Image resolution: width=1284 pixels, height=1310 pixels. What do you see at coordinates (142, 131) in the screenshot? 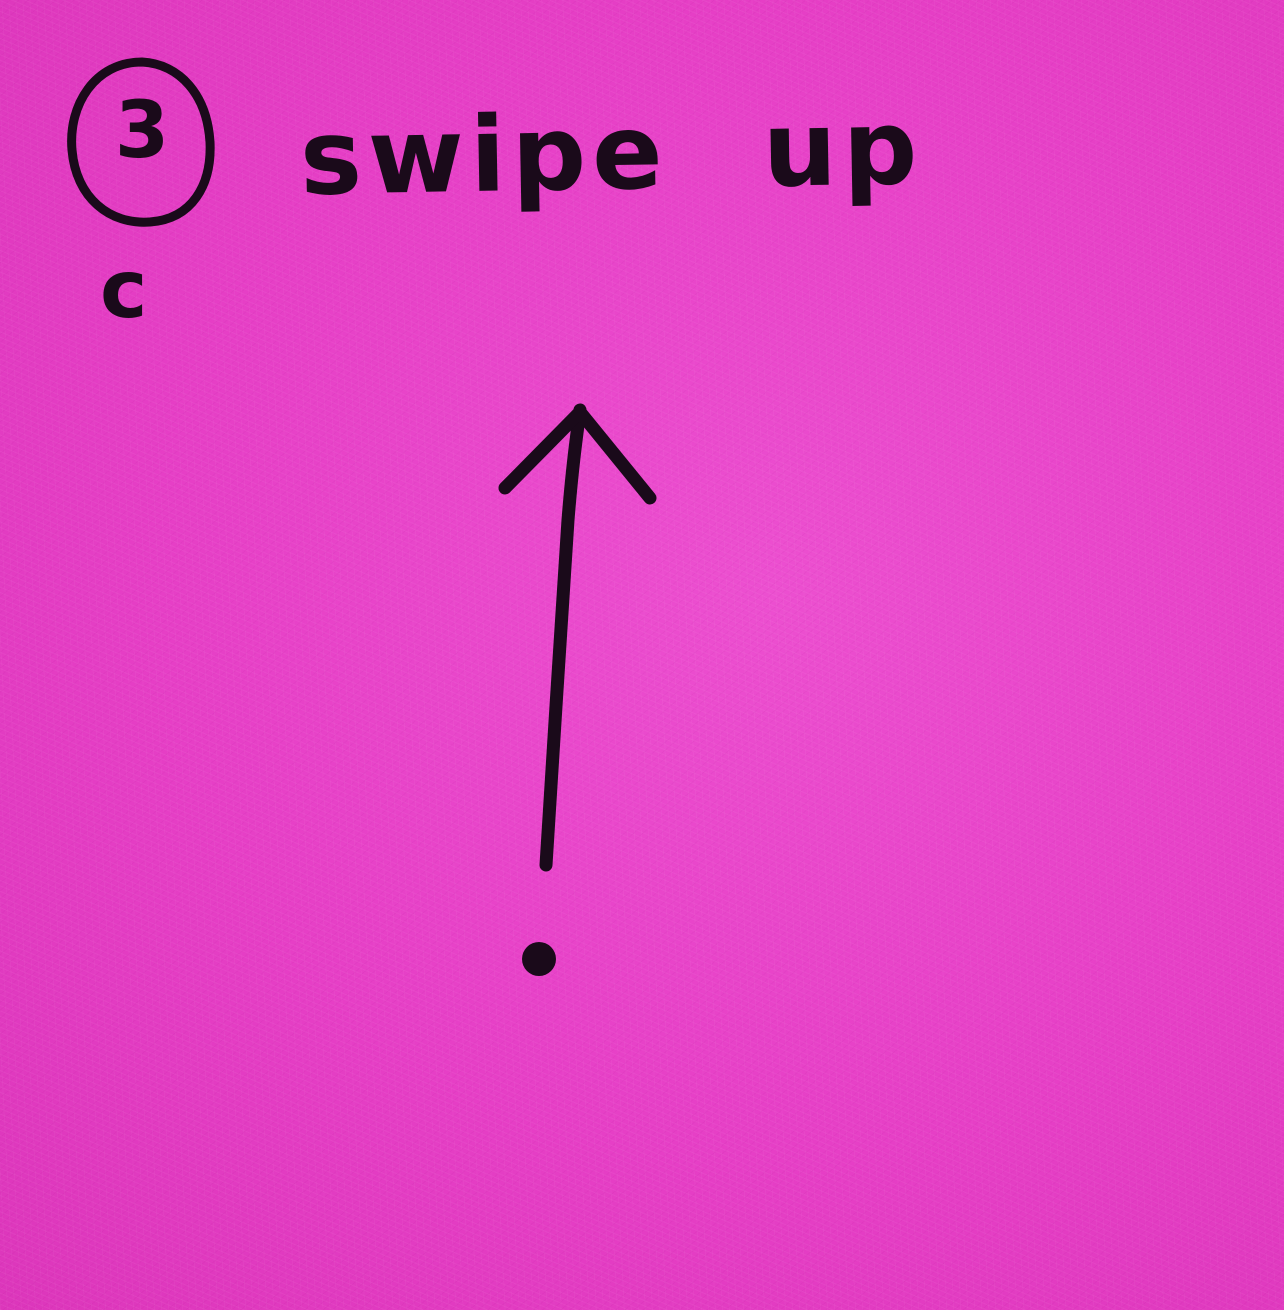
I see `step-number: 3` at bounding box center [142, 131].